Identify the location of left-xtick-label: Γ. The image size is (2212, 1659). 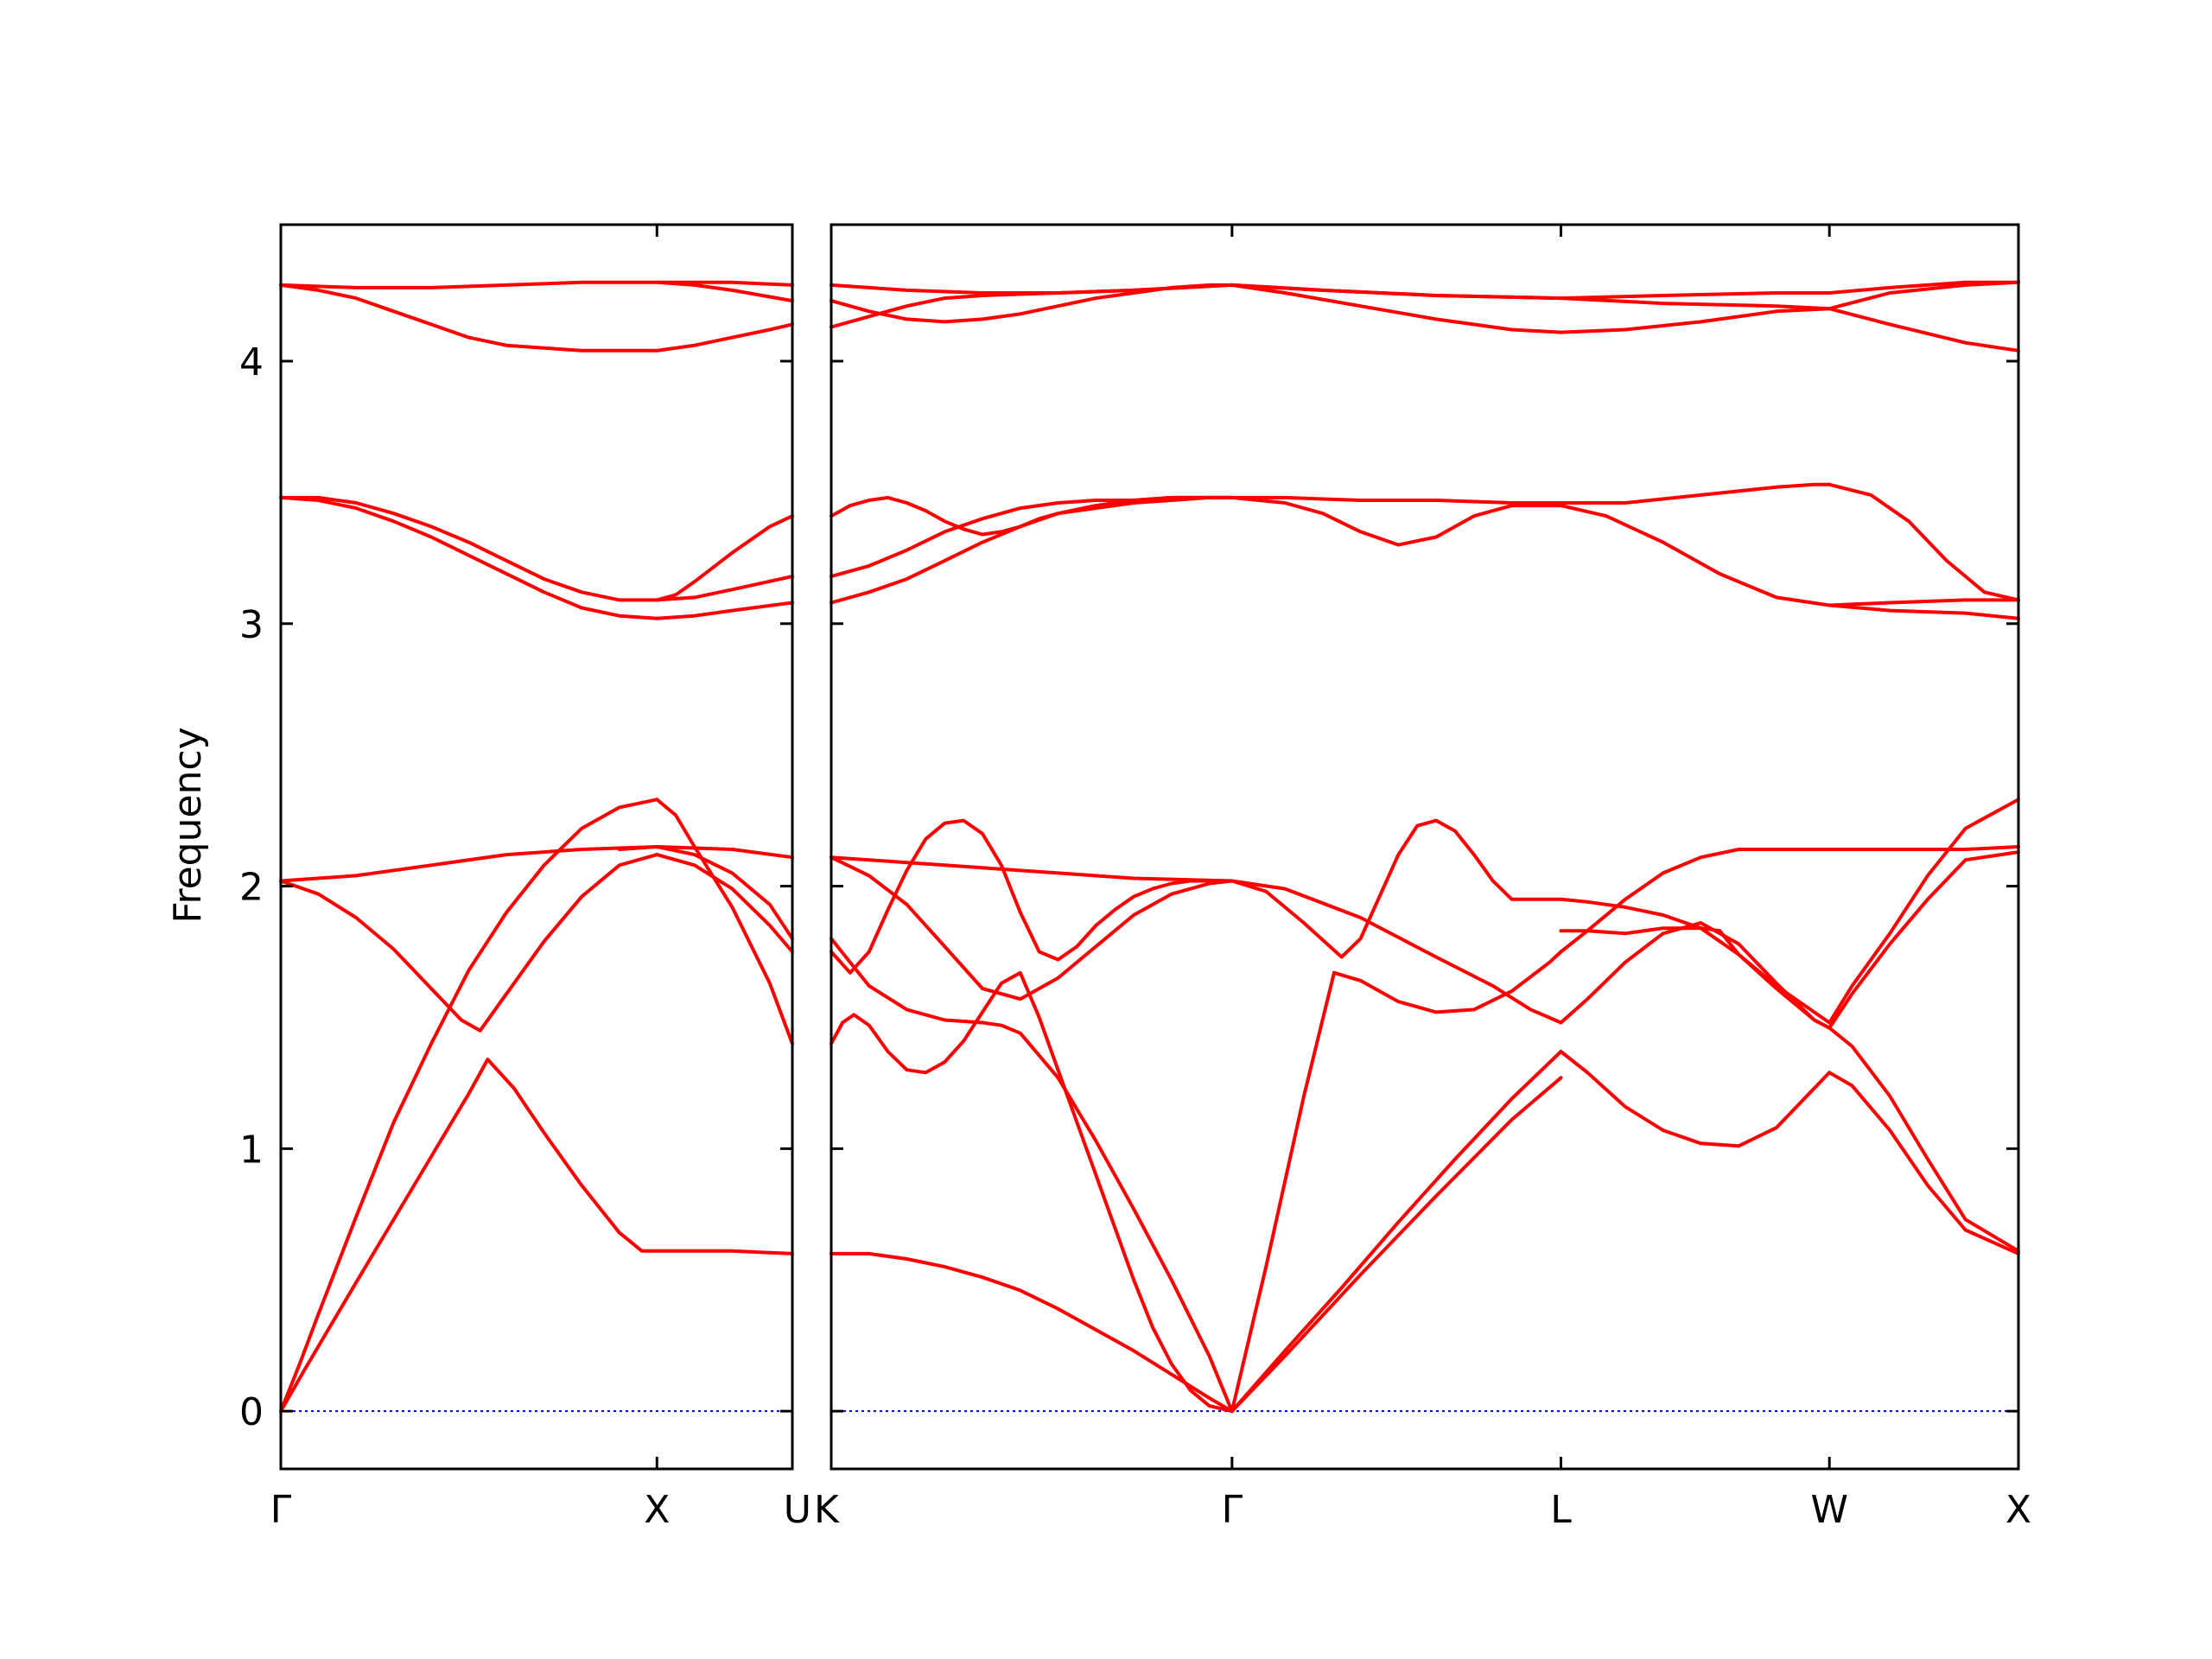
(281, 1510).